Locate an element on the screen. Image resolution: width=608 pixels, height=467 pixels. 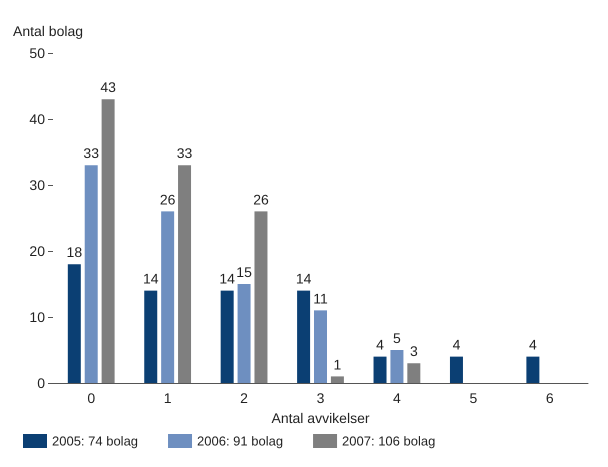
data-label: 5 is located at coordinates (397, 338).